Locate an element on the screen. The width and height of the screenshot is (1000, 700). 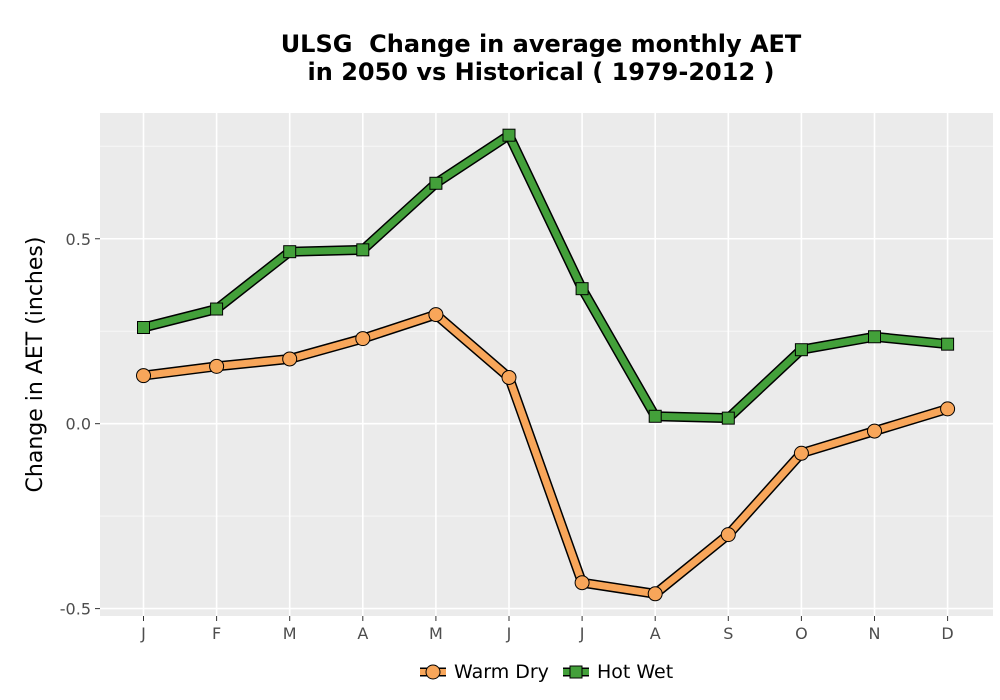
y-tick-label: -0.5 is located at coordinates (75, 609).